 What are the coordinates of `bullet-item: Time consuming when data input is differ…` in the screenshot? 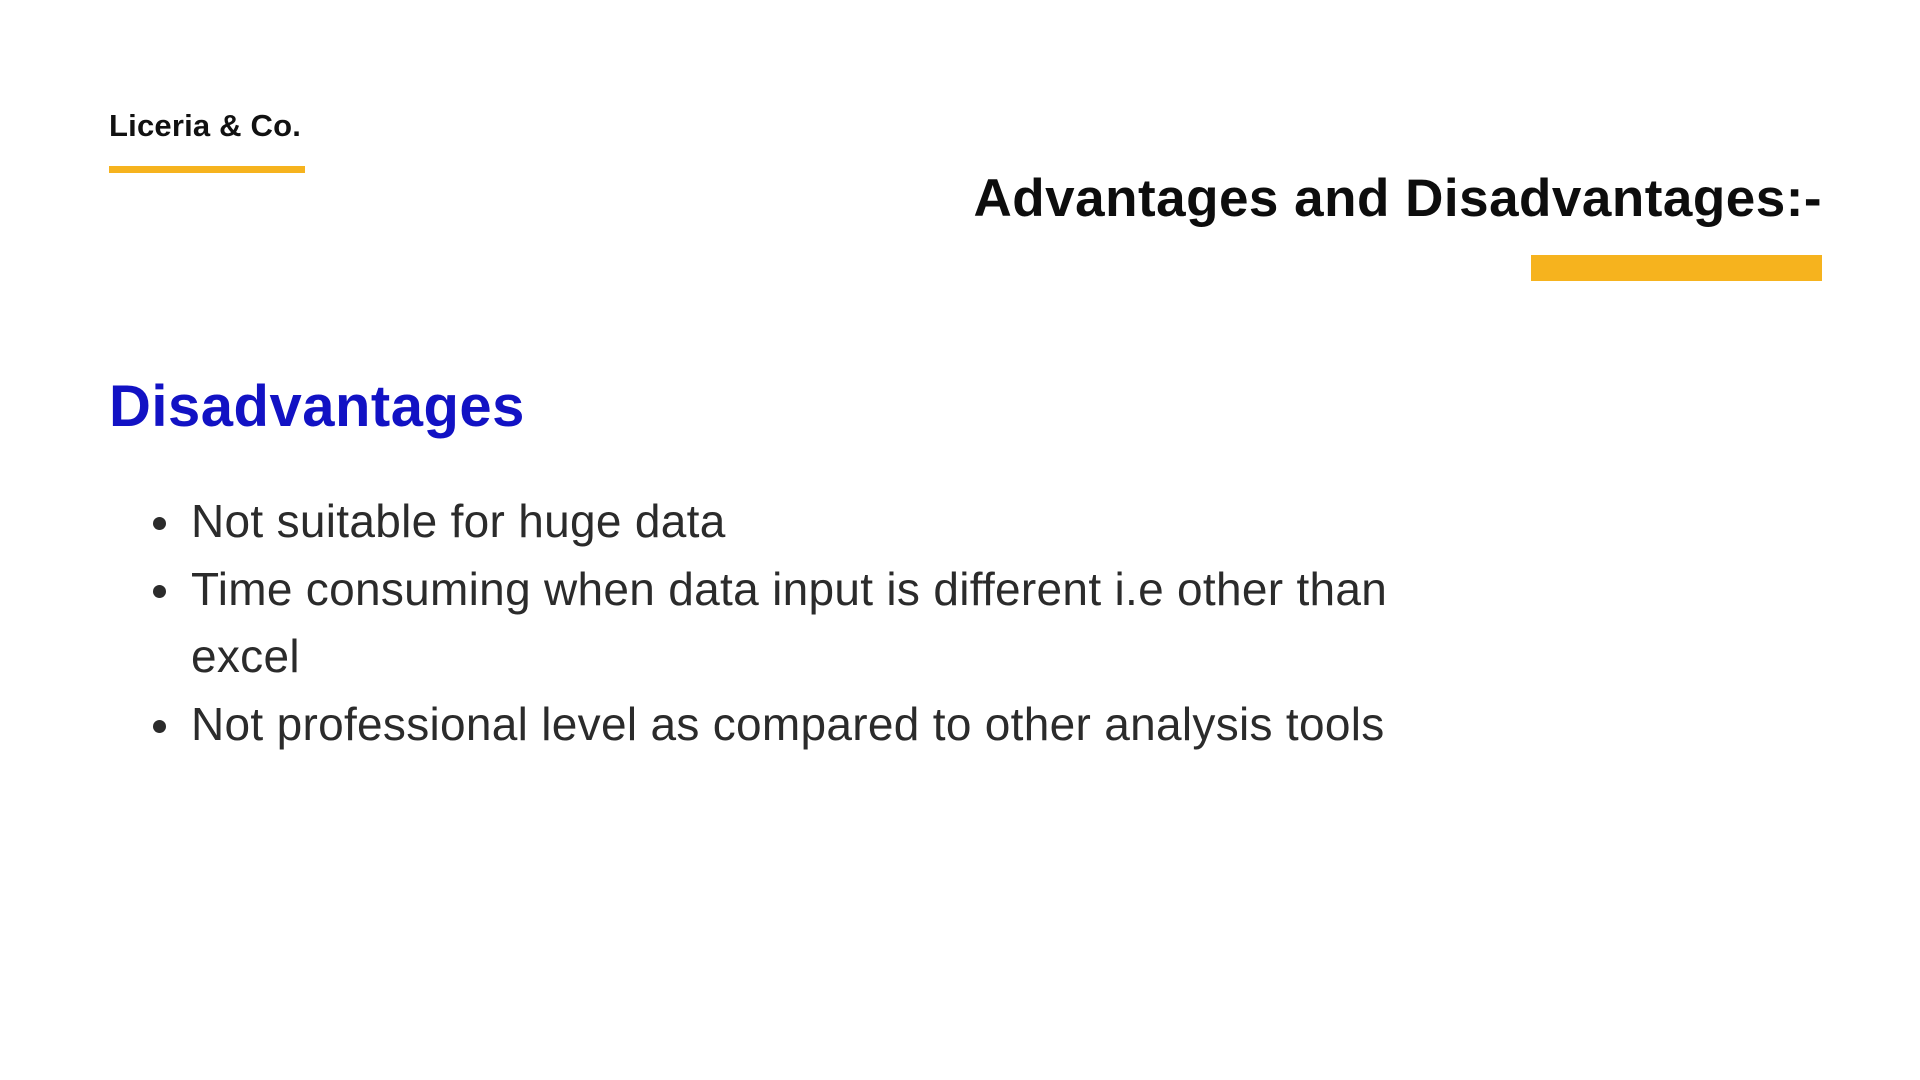 It's located at (806, 623).